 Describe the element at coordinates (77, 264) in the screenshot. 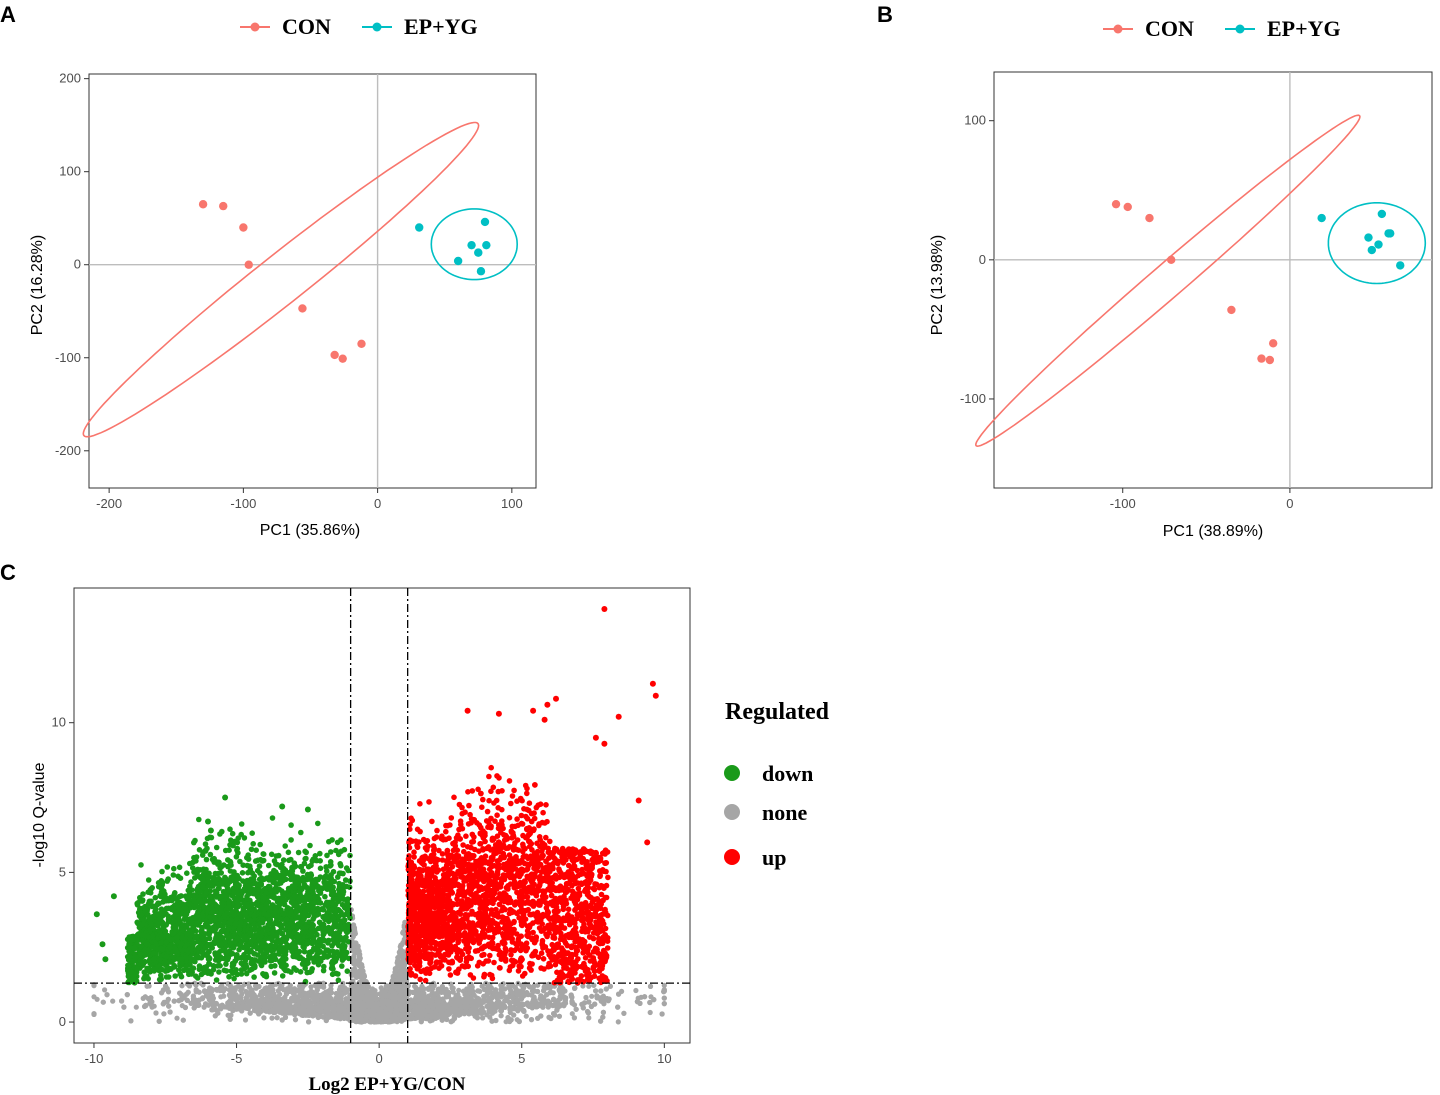

I see `panel-a-y-tick-label: 0` at that location.